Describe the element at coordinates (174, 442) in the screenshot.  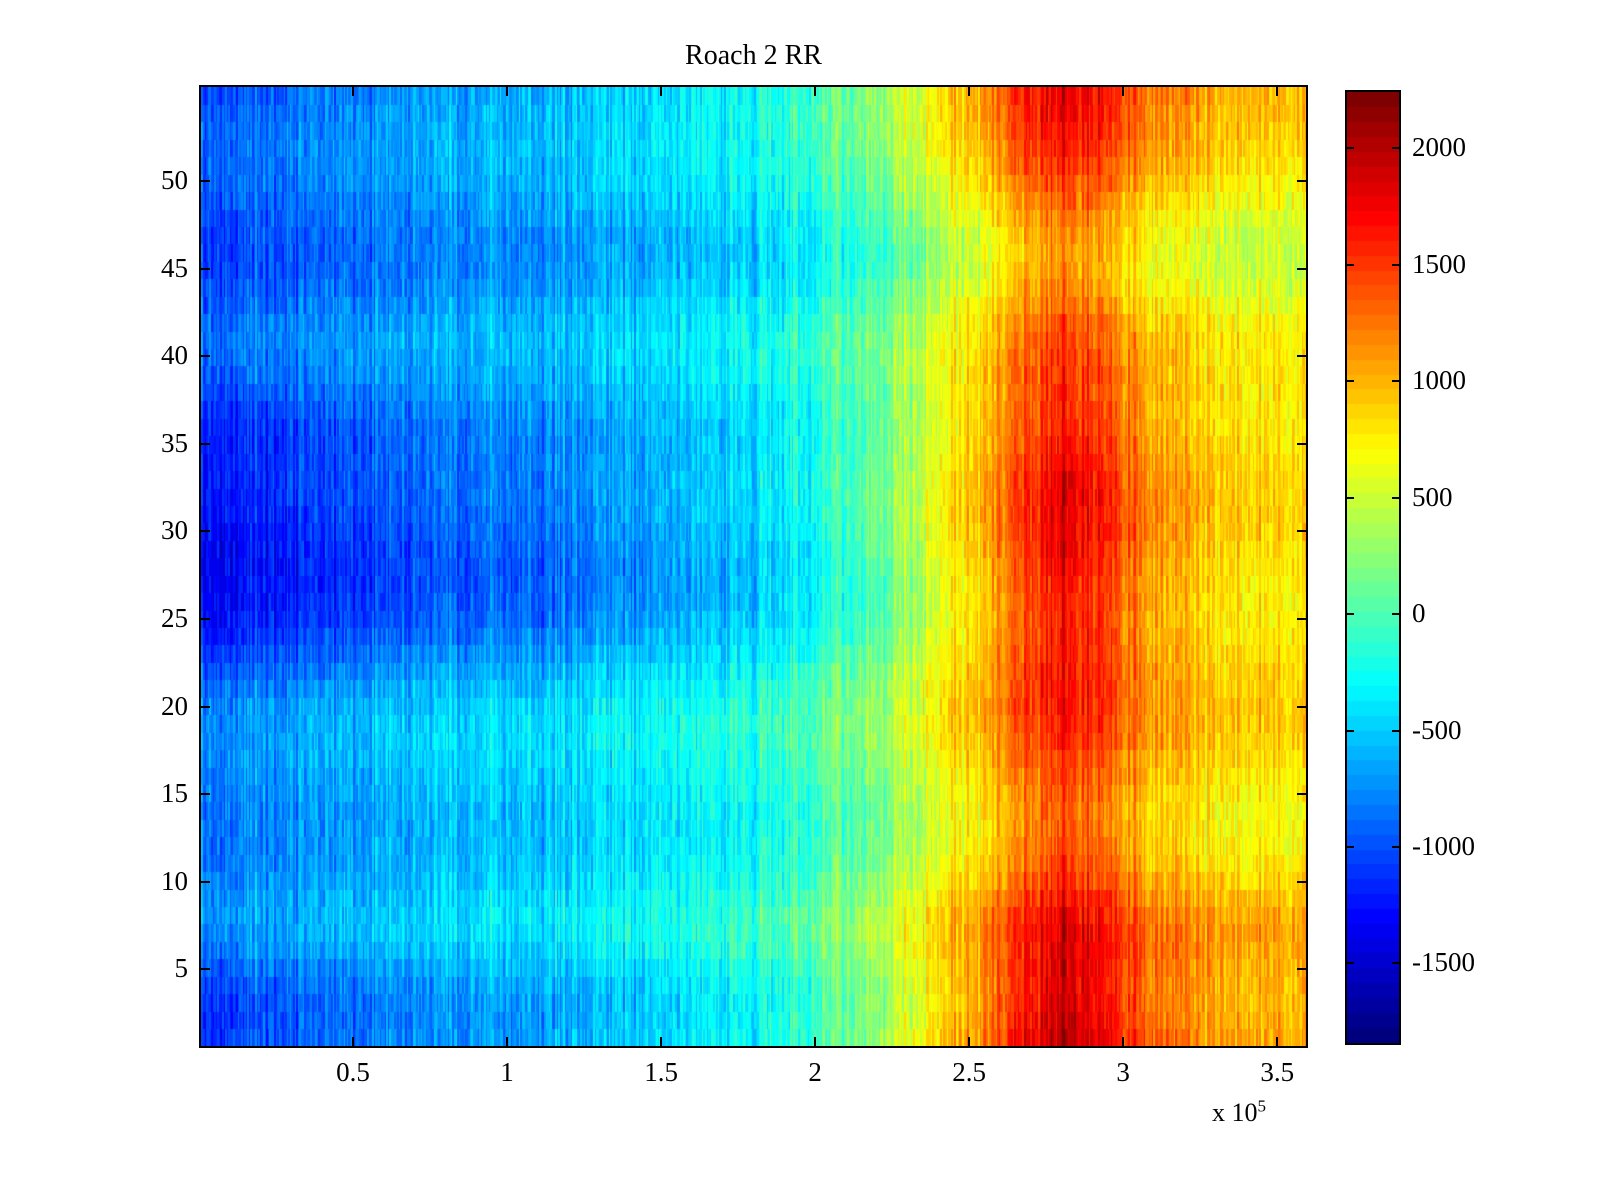
I see `y-tick-label: 35` at that location.